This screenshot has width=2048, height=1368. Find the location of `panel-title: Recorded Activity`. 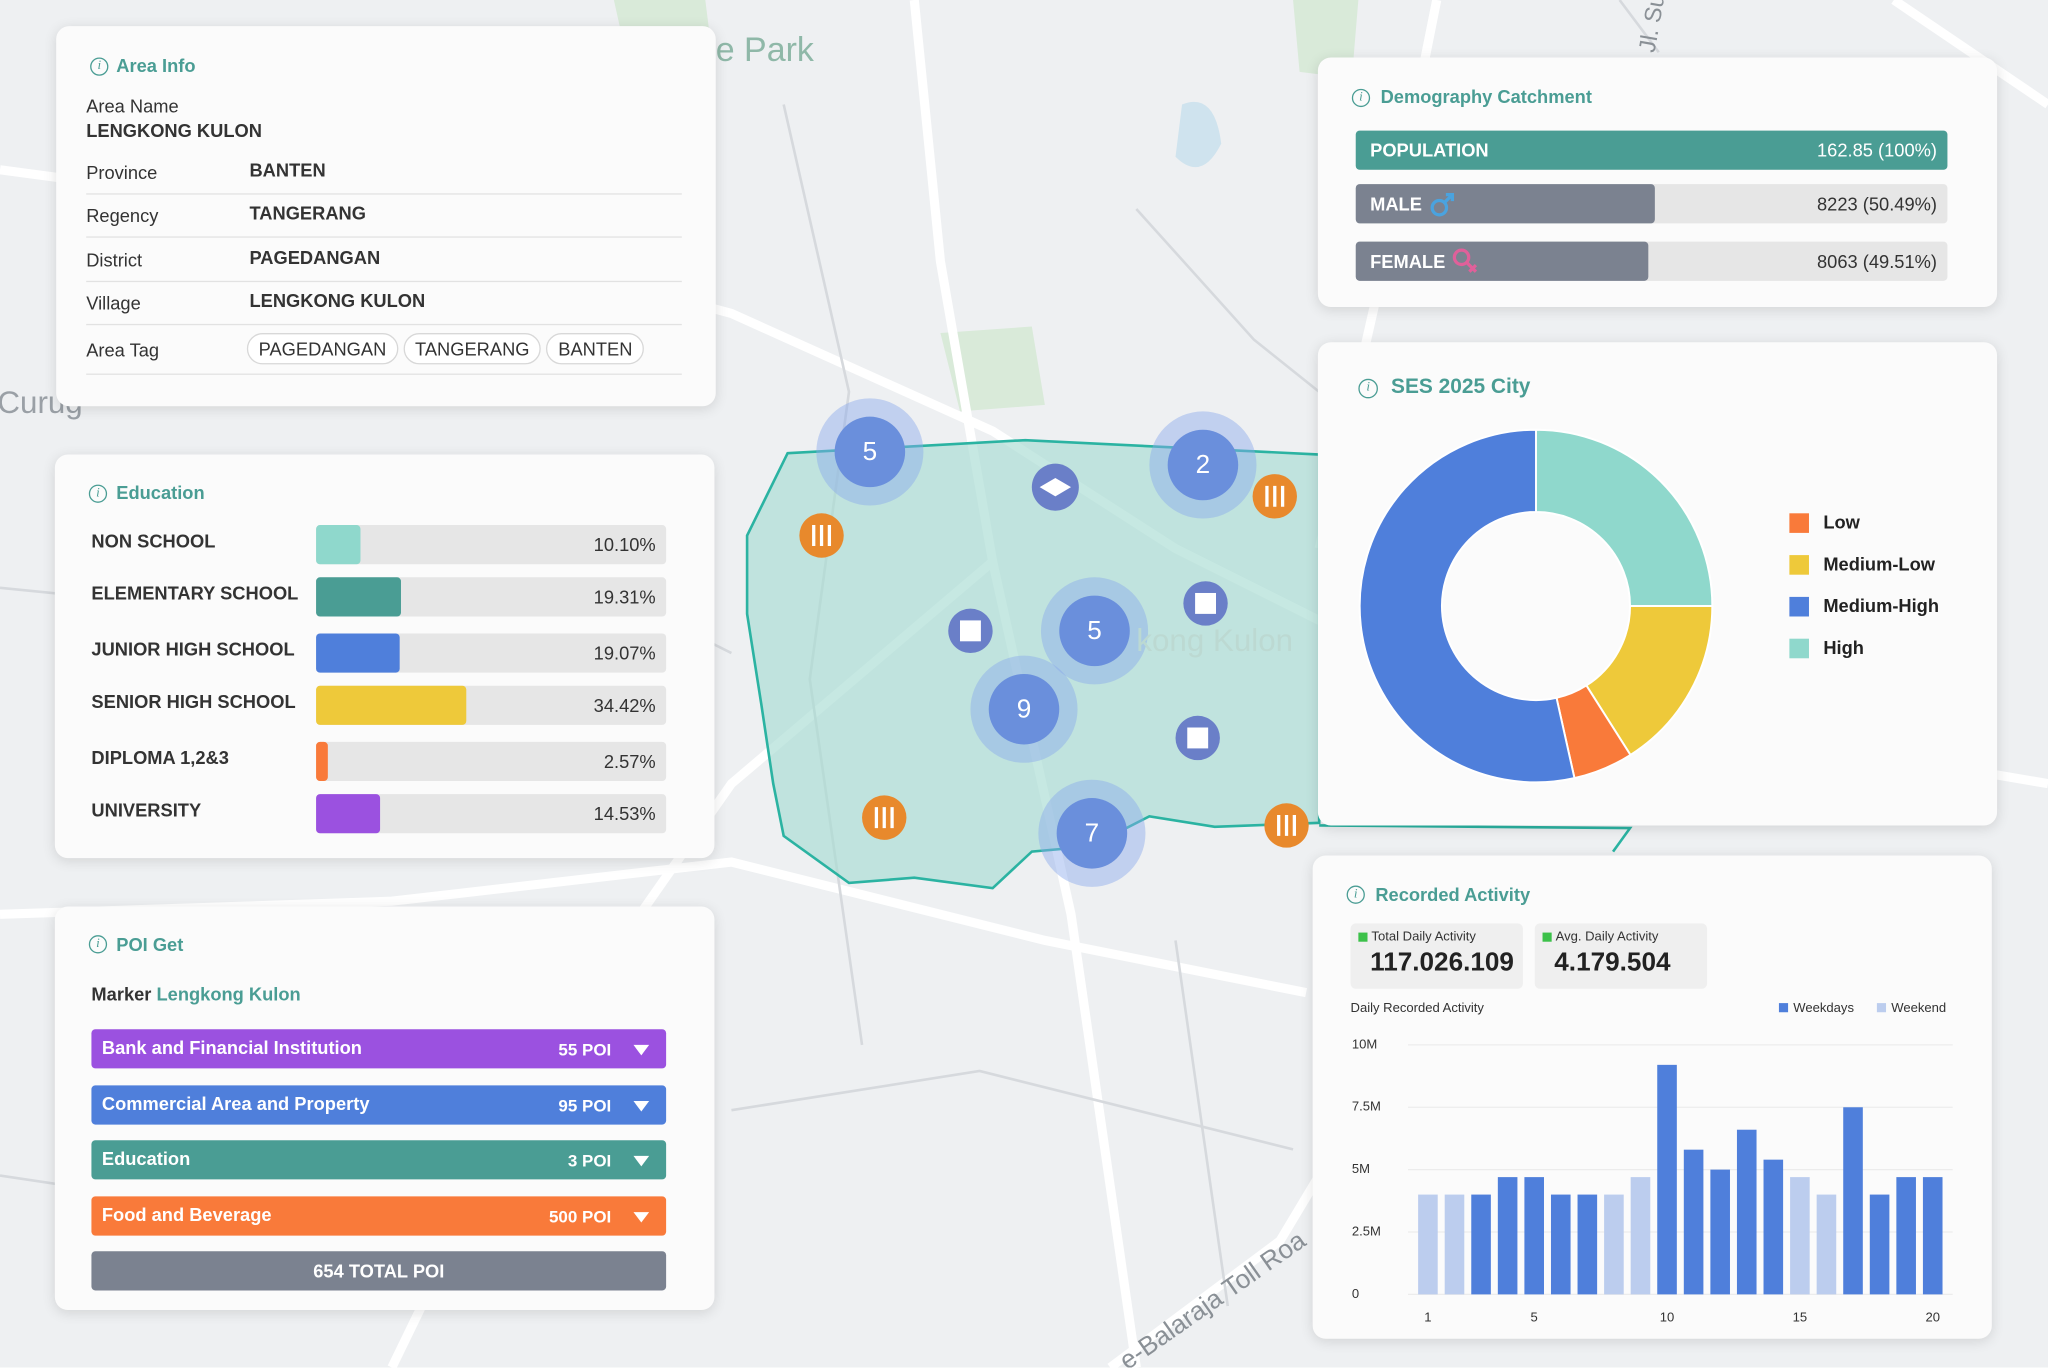

panel-title: Recorded Activity is located at coordinates (1453, 895).